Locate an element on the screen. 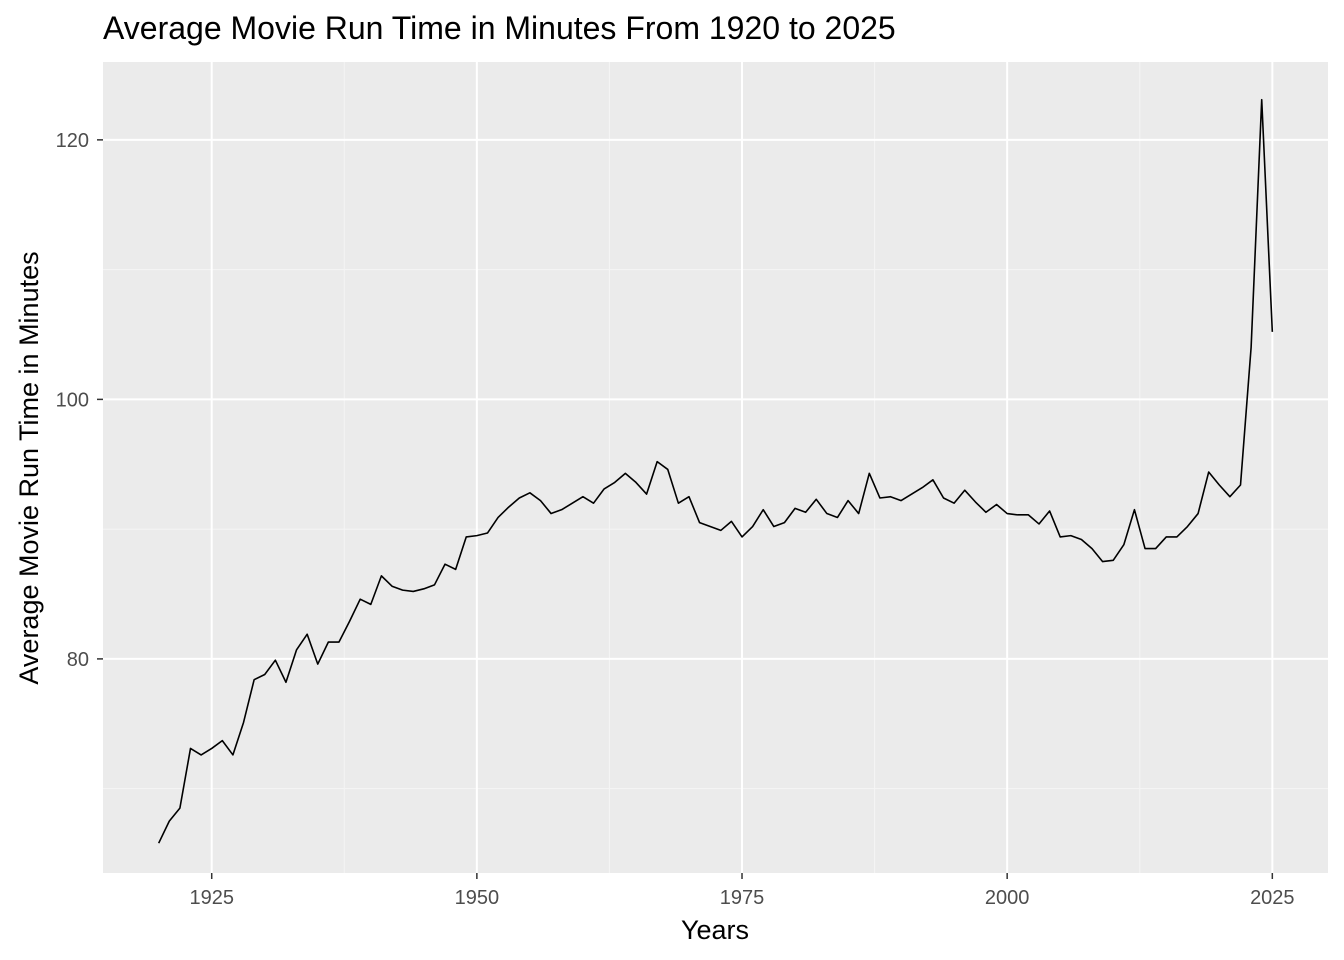 The width and height of the screenshot is (1344, 960). x-tick-label: 2025 is located at coordinates (1272, 898).